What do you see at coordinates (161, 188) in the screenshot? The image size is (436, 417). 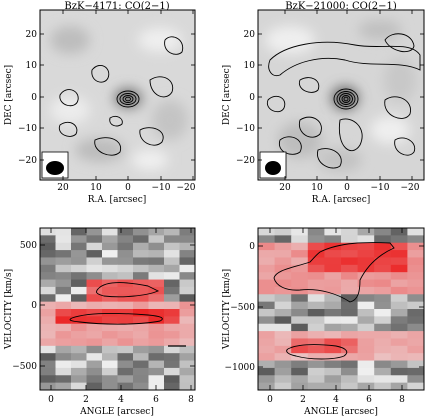 I see `x-tick-label: −10` at bounding box center [161, 188].